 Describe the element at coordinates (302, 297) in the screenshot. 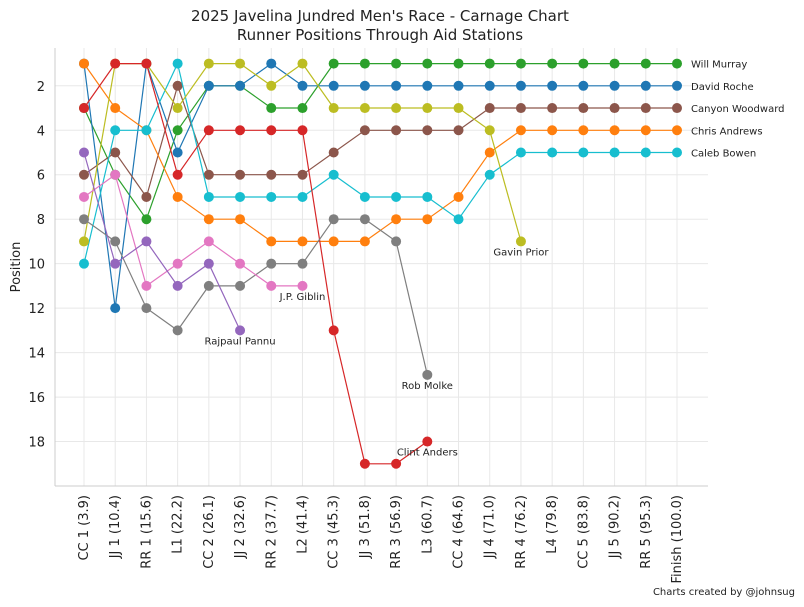

I see `annotation-j-p-giblin: J.P. Giblin` at that location.